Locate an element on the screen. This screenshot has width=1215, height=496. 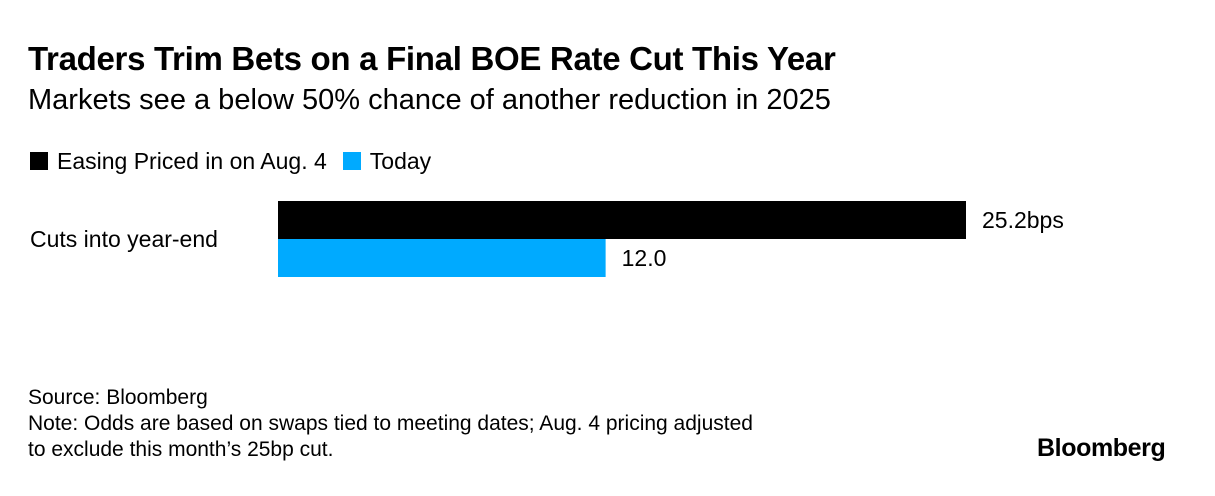
legend-label-aug4: Easing Priced in on Aug. 4 is located at coordinates (192, 160).